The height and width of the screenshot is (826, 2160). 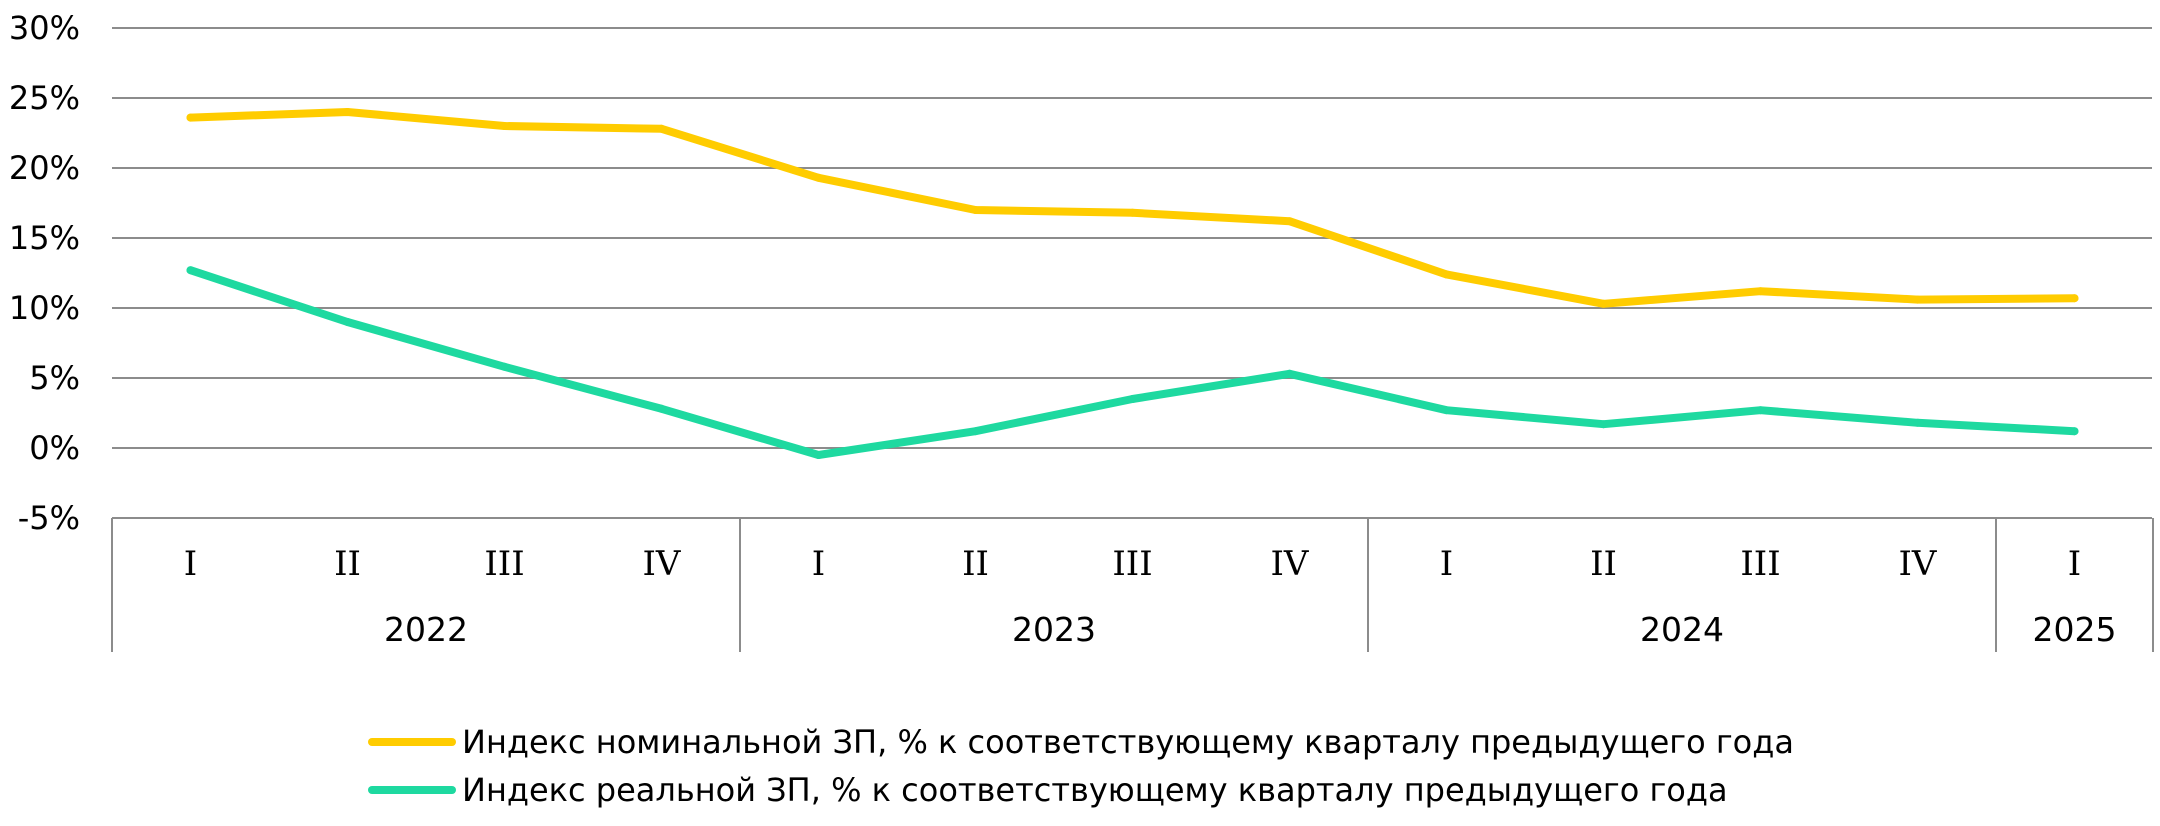 What do you see at coordinates (44, 238) in the screenshot?
I see `y-tick-label: 15%` at bounding box center [44, 238].